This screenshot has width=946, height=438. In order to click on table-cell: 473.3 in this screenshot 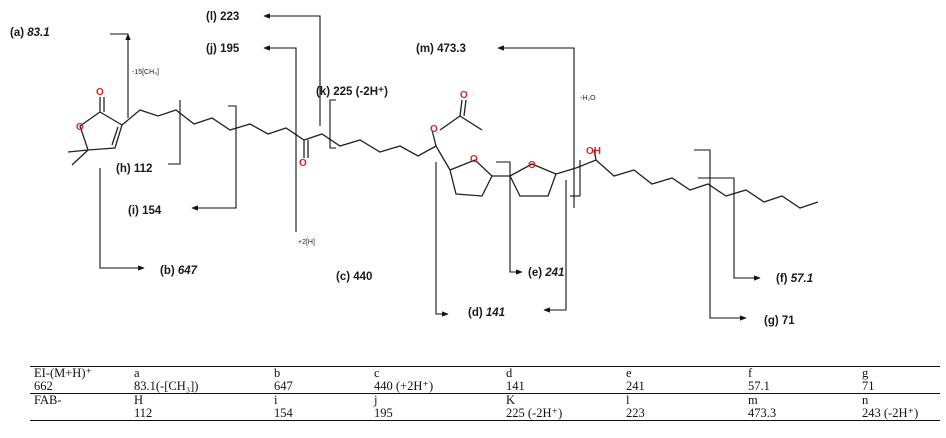, I will do `click(801, 414)`.